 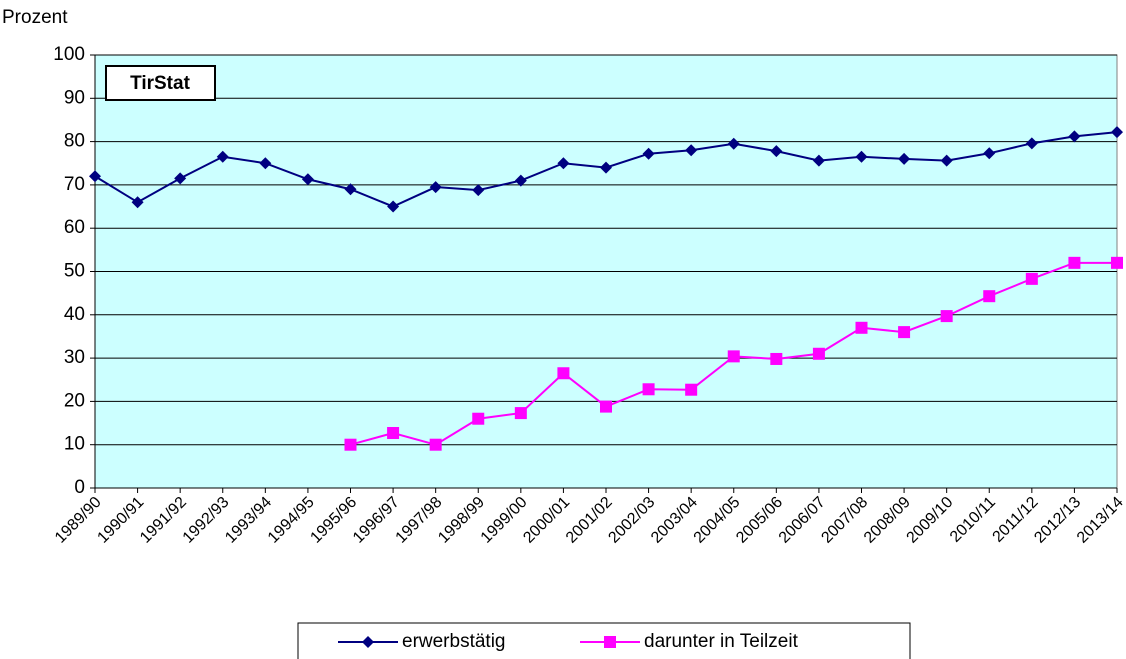 What do you see at coordinates (419, 520) in the screenshot?
I see `x-tick-label: 1997/98` at bounding box center [419, 520].